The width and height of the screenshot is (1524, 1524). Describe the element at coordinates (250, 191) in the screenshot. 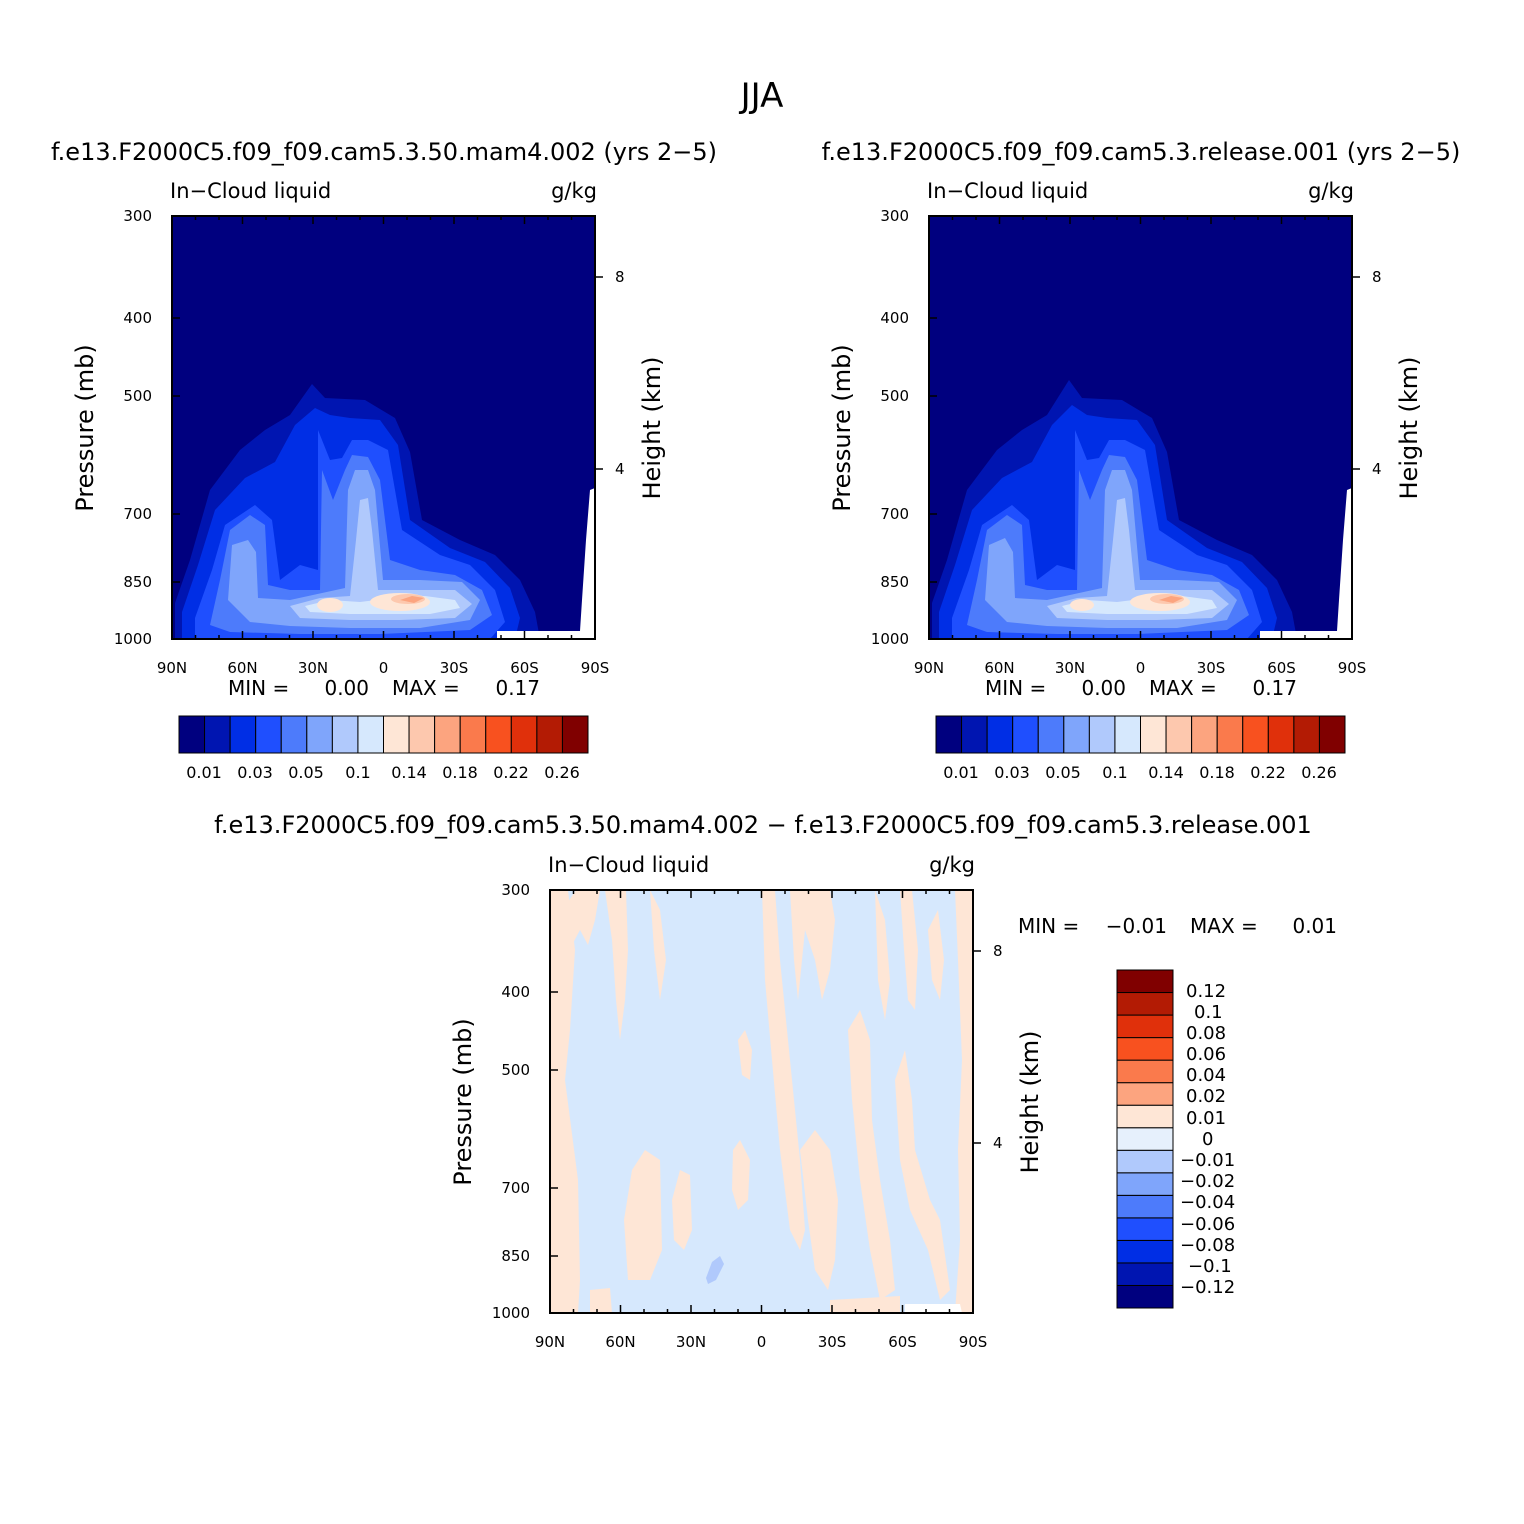

I see `variable-label: In−Cloud liquid` at that location.